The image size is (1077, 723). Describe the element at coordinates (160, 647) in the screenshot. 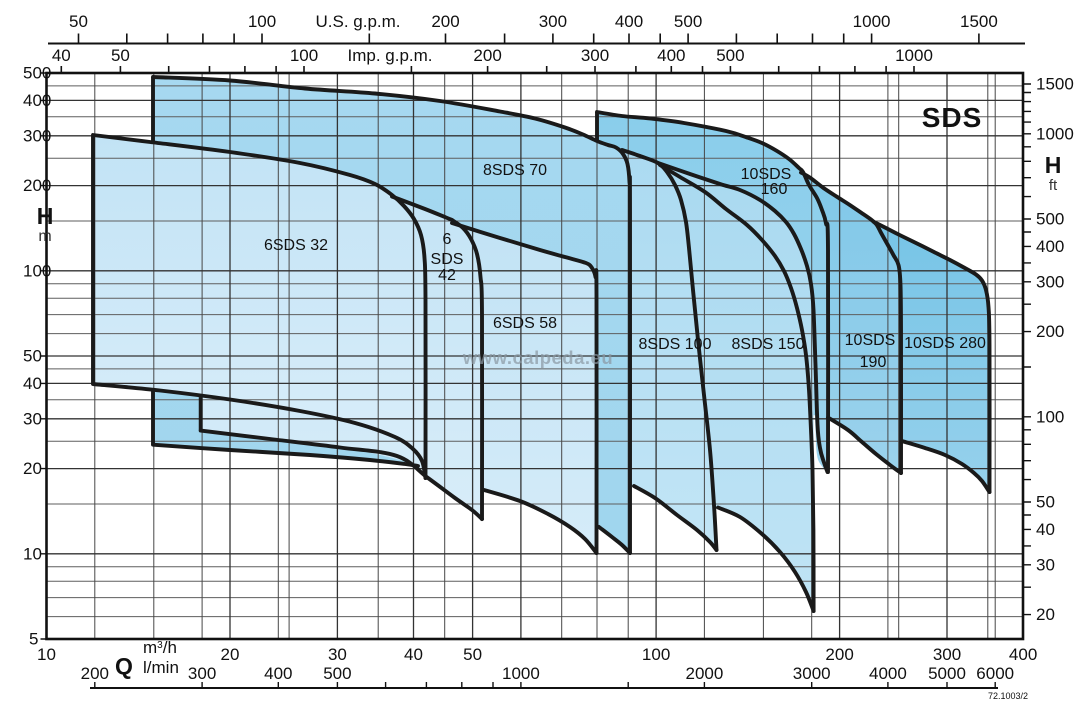

I see `svg-text: m3/h` at that location.